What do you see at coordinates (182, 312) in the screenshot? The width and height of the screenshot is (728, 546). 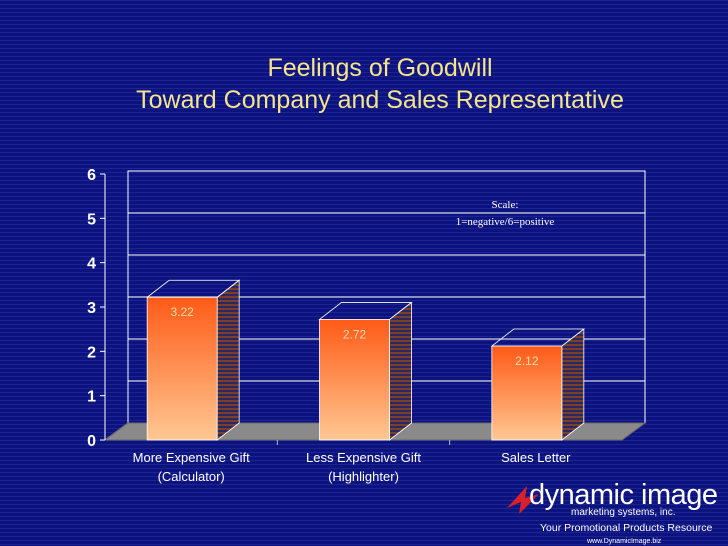 I see `bar-value-label: 3.22` at bounding box center [182, 312].